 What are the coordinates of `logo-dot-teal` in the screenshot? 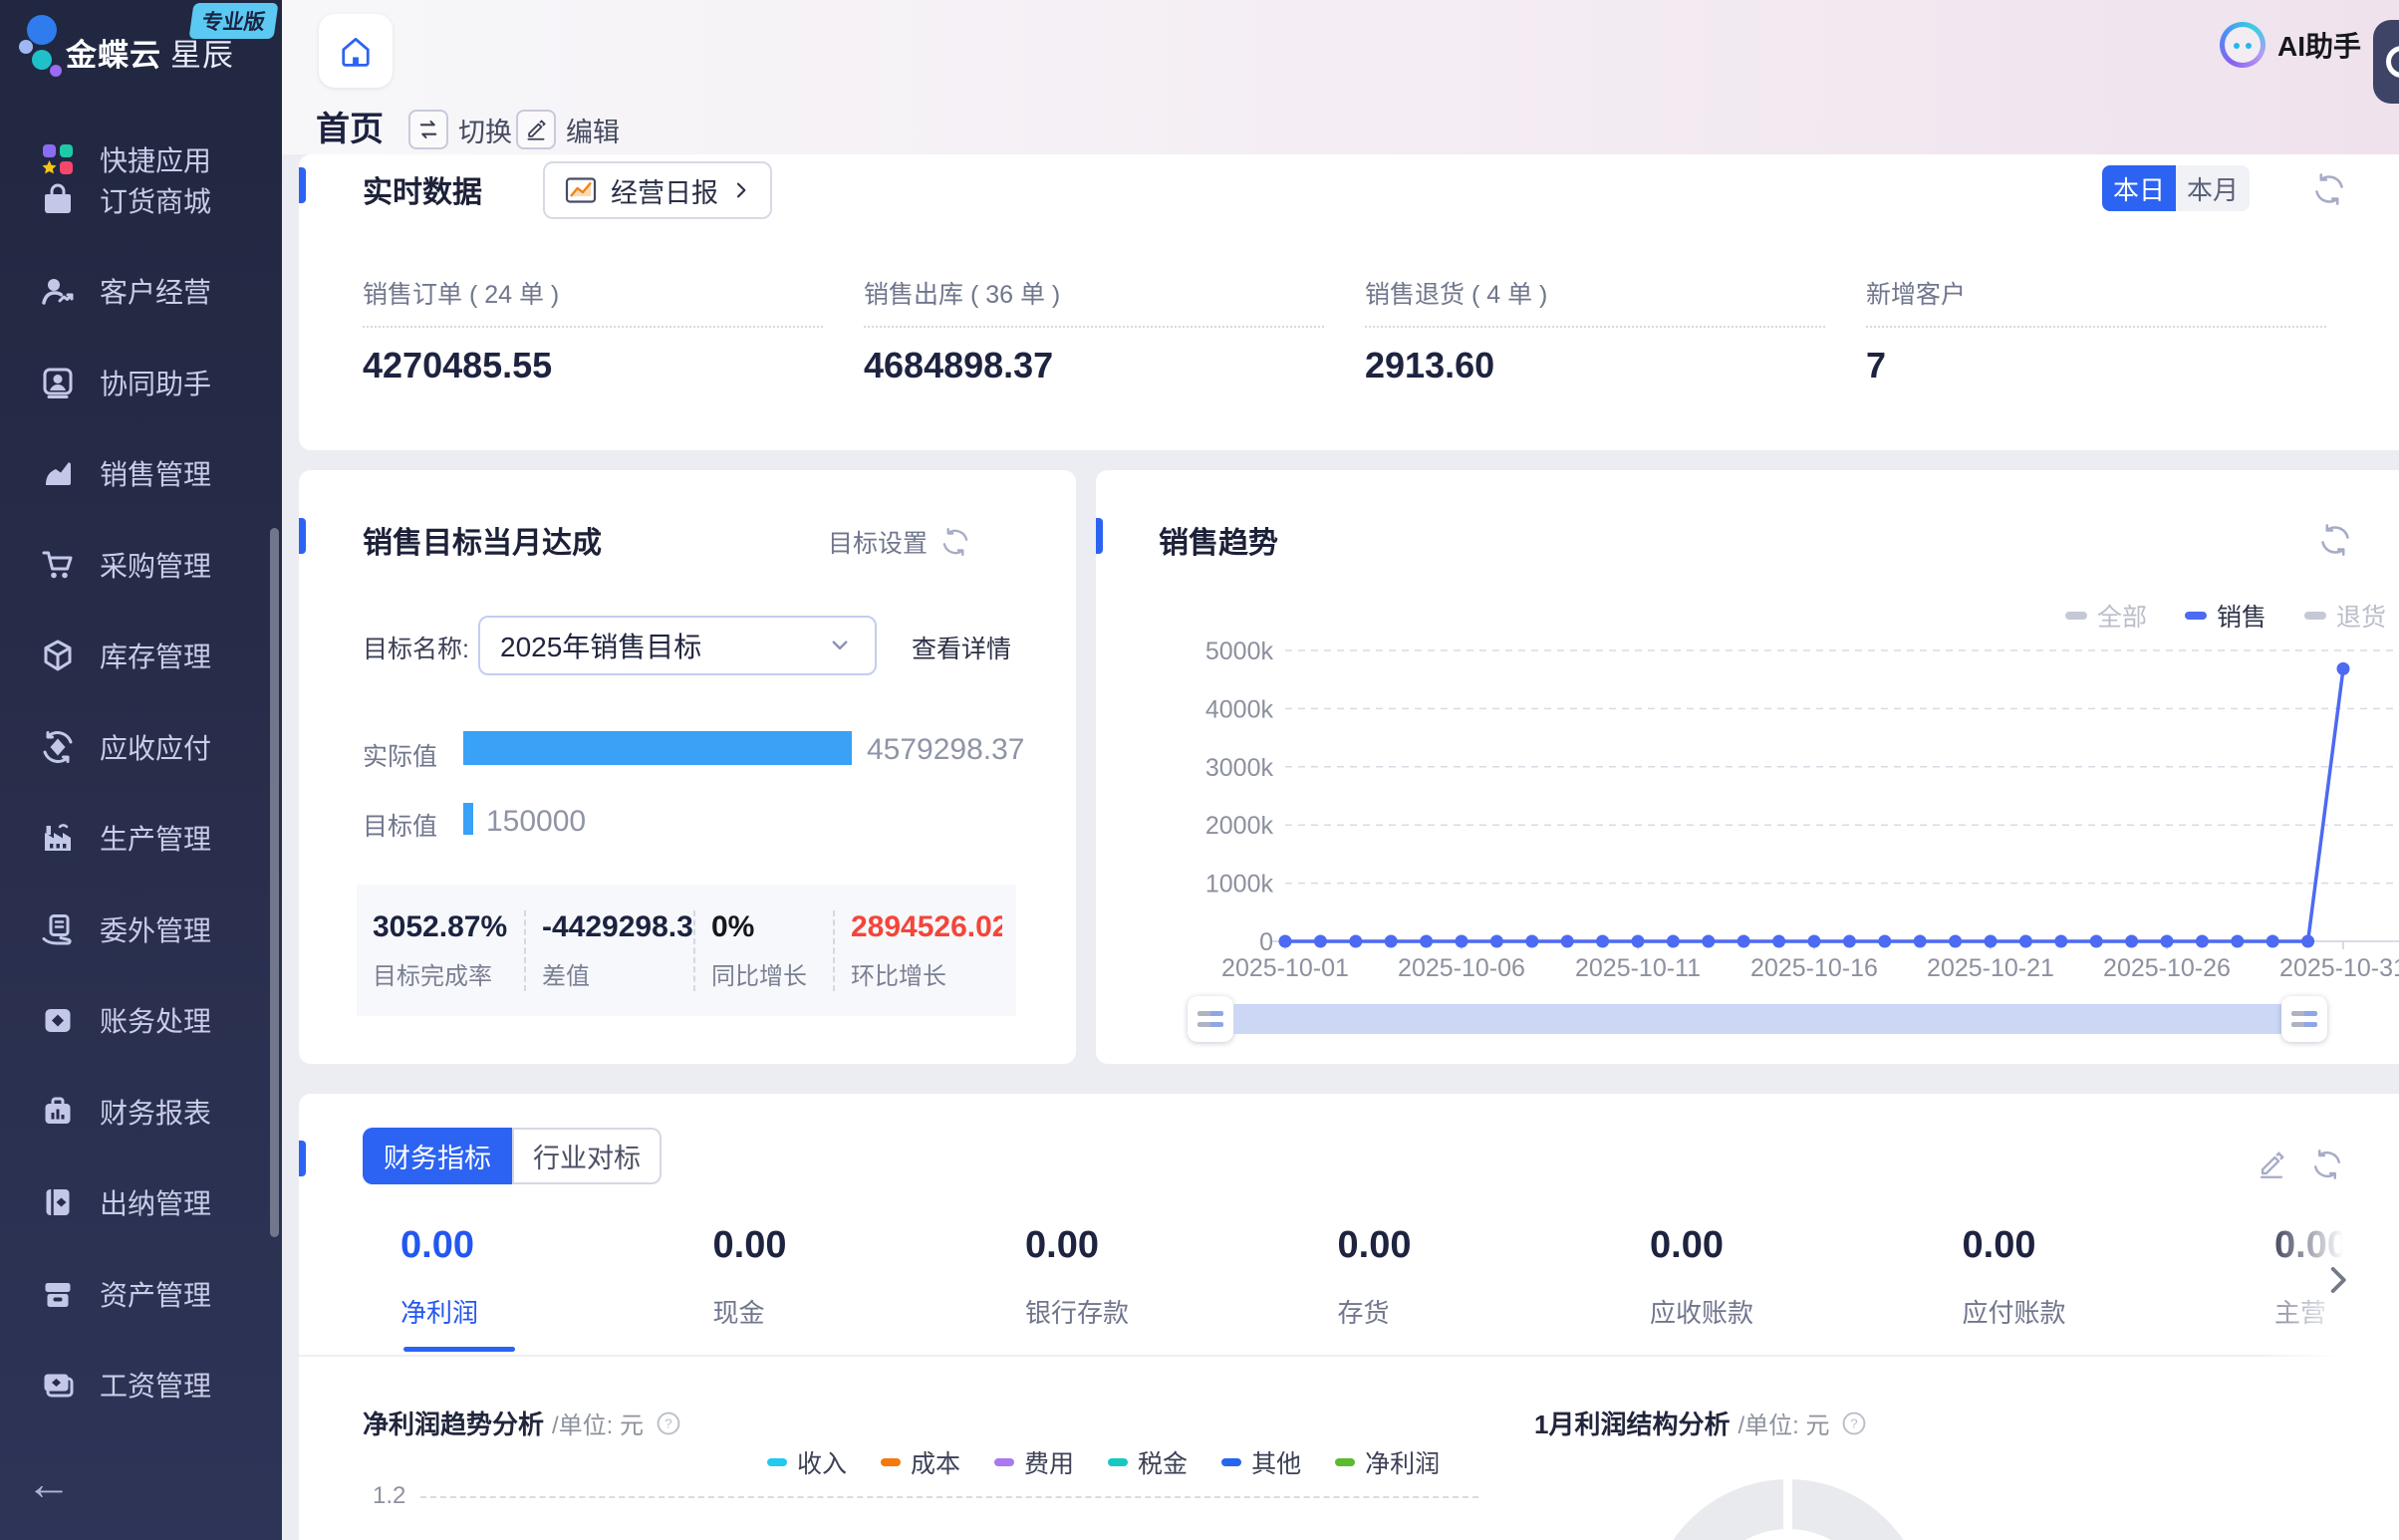 It's located at (42, 60).